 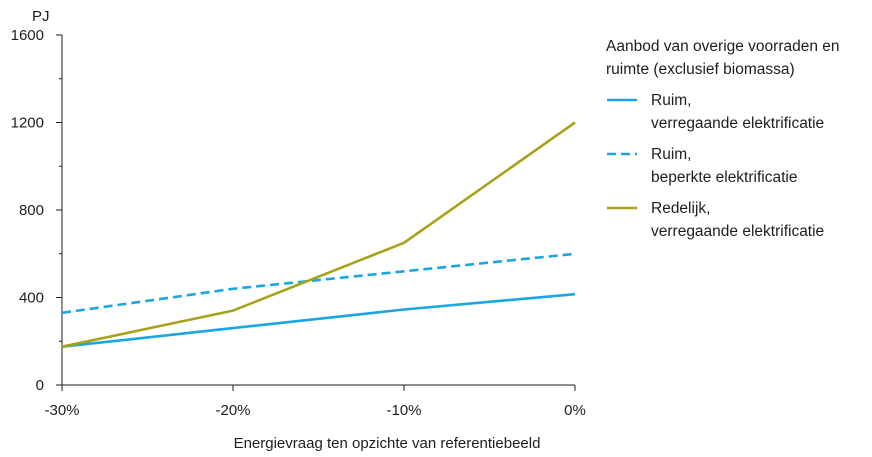 I want to click on x-tick-label: 0%, so click(x=575, y=410).